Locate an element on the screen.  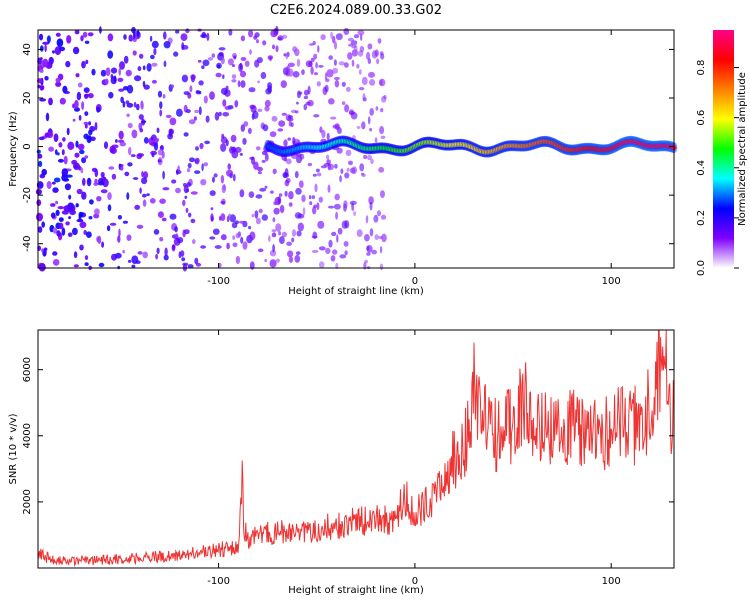
colorbar-tick-label: 0.4 is located at coordinates (701, 168).